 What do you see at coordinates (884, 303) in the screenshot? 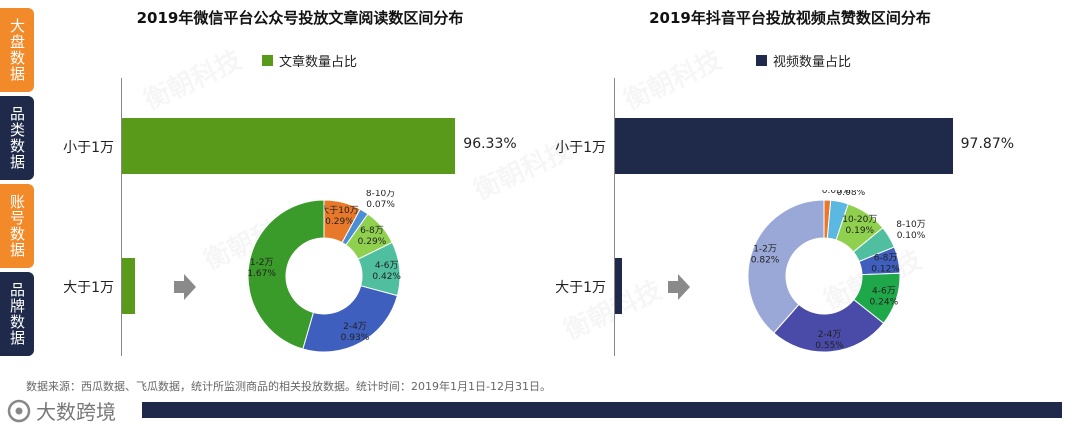
I see `douyin-donut-slice-value-5: 0.24%` at bounding box center [884, 303].